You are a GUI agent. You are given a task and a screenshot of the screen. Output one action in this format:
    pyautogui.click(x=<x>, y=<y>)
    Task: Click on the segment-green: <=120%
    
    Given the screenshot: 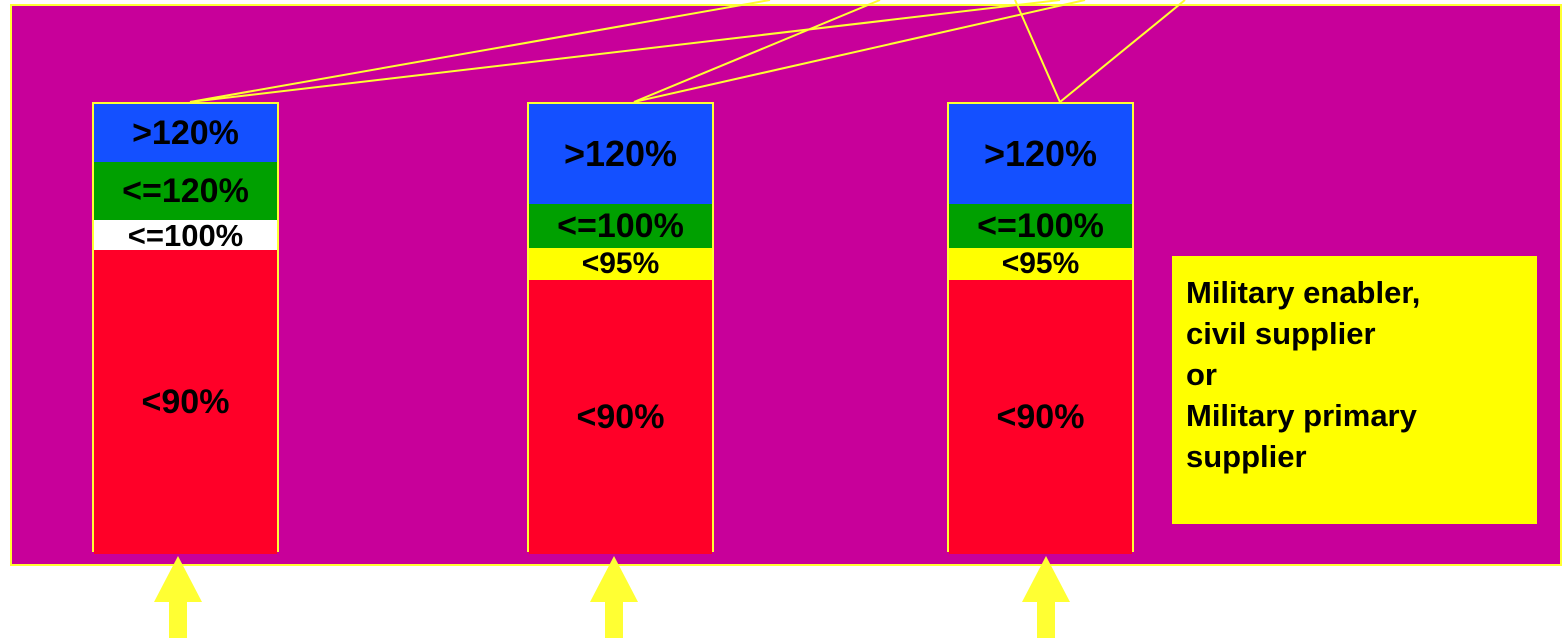 What is the action you would take?
    pyautogui.click(x=185, y=191)
    